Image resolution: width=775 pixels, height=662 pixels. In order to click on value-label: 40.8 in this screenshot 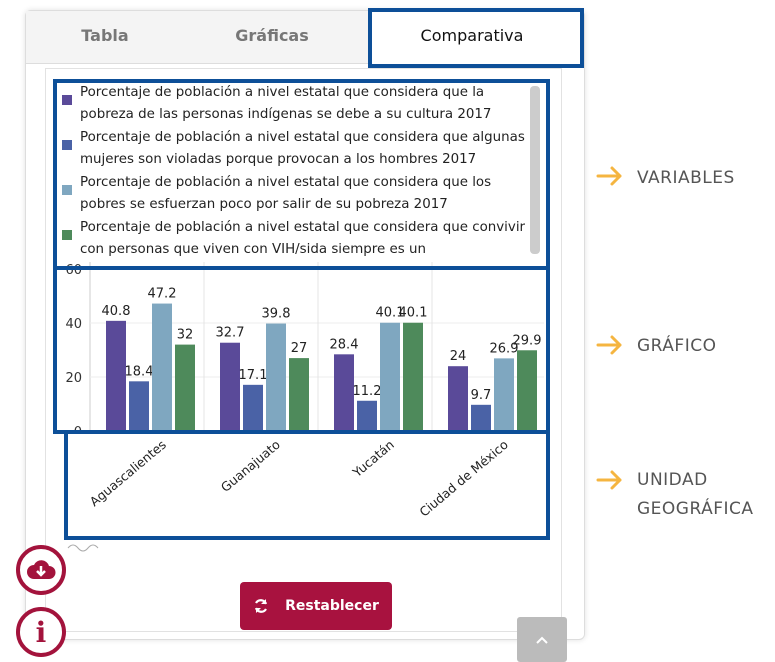, I will do `click(116, 311)`.